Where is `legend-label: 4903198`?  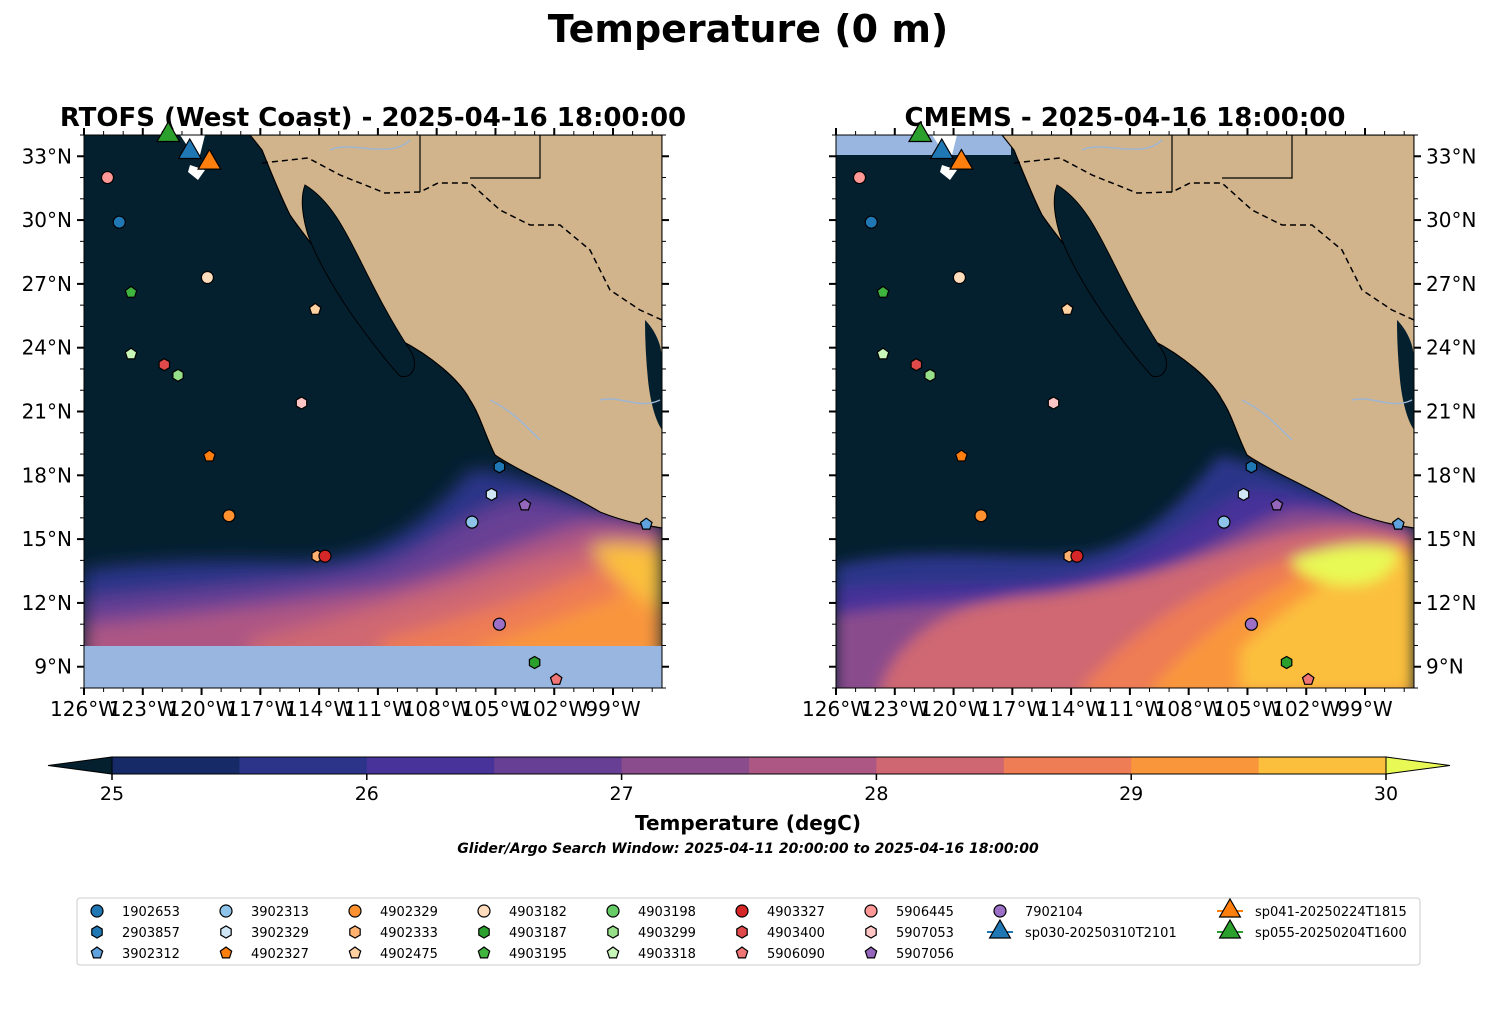 legend-label: 4903198 is located at coordinates (667, 912).